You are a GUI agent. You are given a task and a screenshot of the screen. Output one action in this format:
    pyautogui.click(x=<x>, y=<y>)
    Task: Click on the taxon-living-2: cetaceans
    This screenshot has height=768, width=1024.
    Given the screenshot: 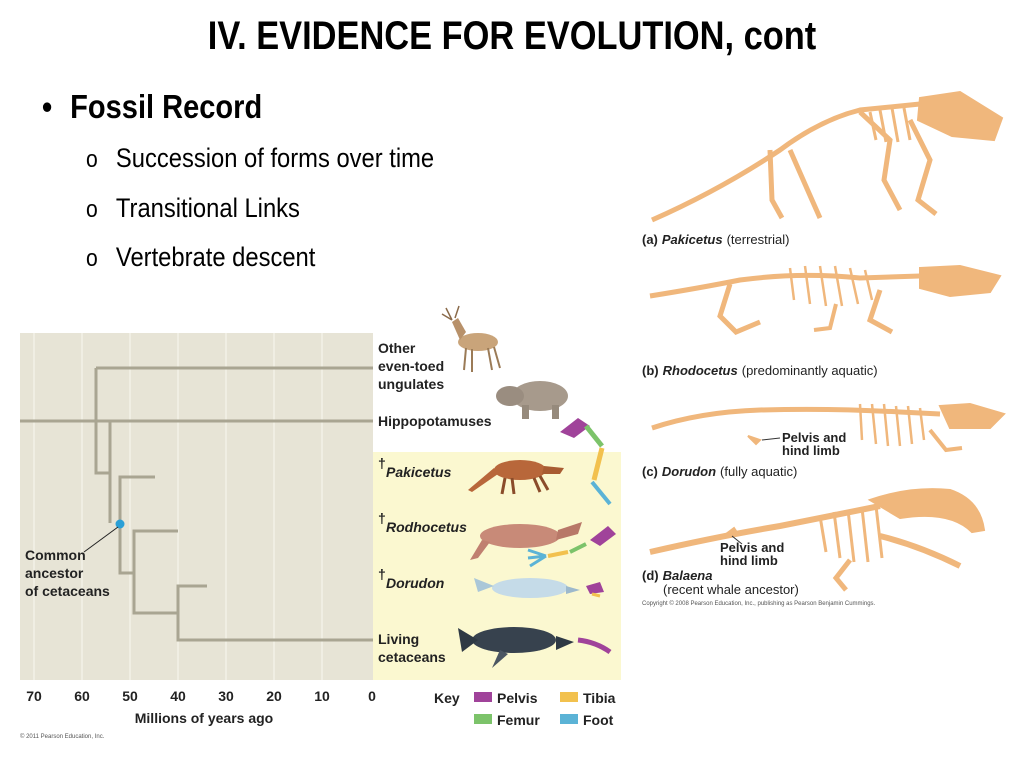 What is the action you would take?
    pyautogui.click(x=412, y=657)
    